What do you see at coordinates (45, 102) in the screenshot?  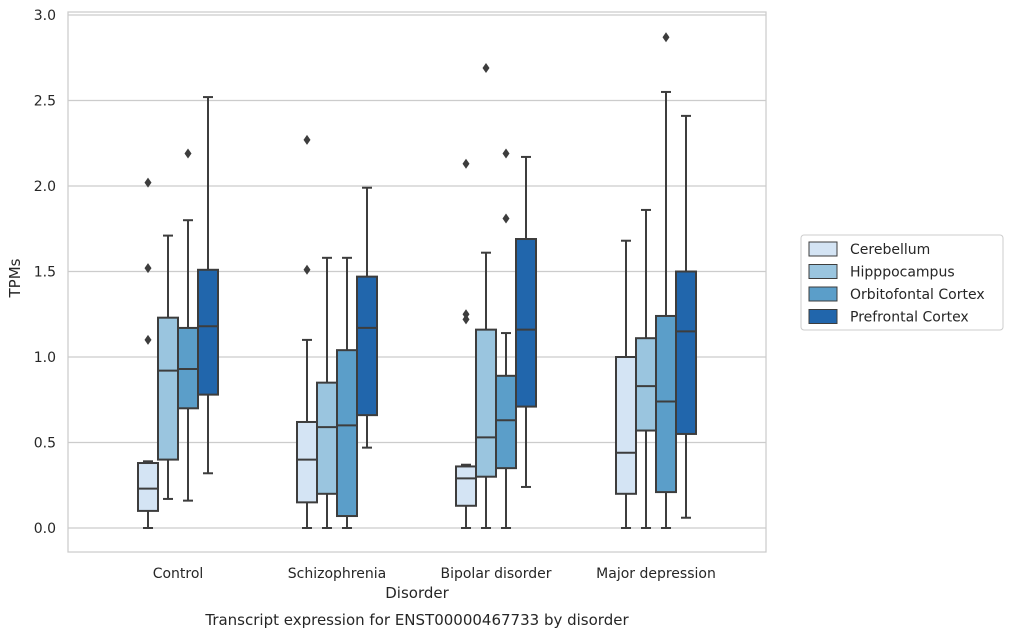 I see `y-tick-label: 2.5` at bounding box center [45, 102].